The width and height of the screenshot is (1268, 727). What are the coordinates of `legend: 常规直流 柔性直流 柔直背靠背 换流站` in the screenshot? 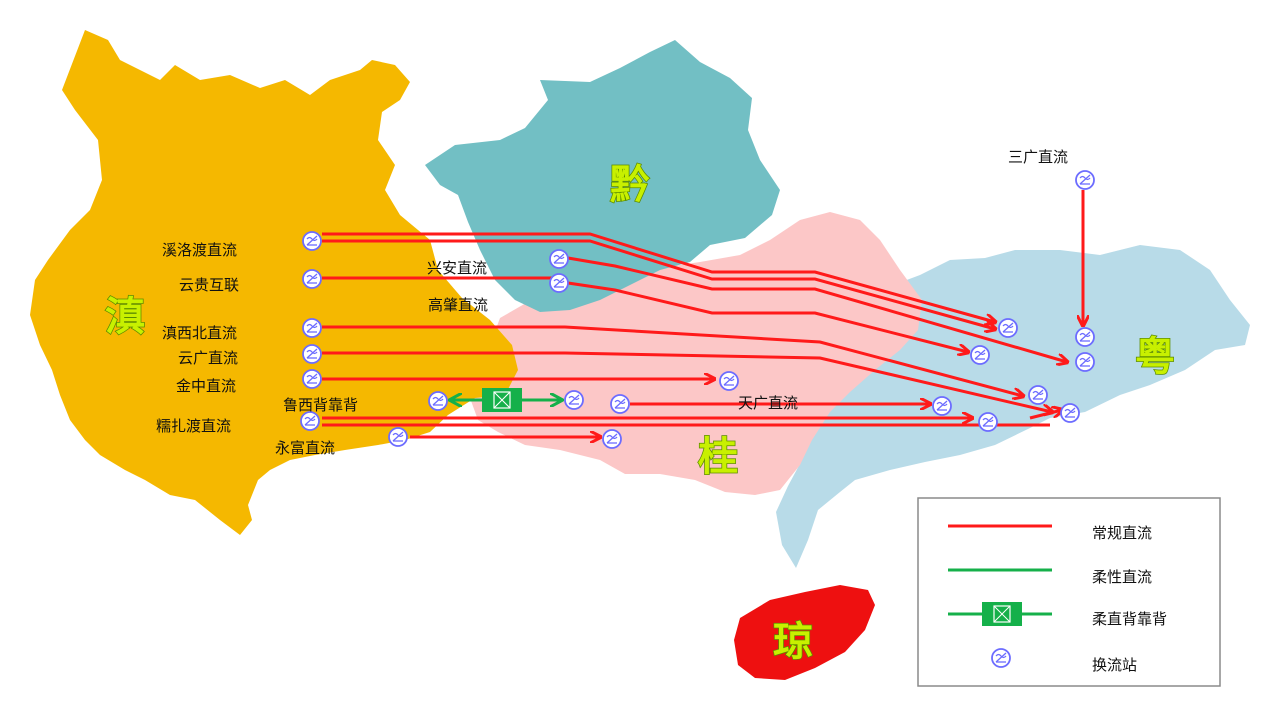 It's located at (1069, 592).